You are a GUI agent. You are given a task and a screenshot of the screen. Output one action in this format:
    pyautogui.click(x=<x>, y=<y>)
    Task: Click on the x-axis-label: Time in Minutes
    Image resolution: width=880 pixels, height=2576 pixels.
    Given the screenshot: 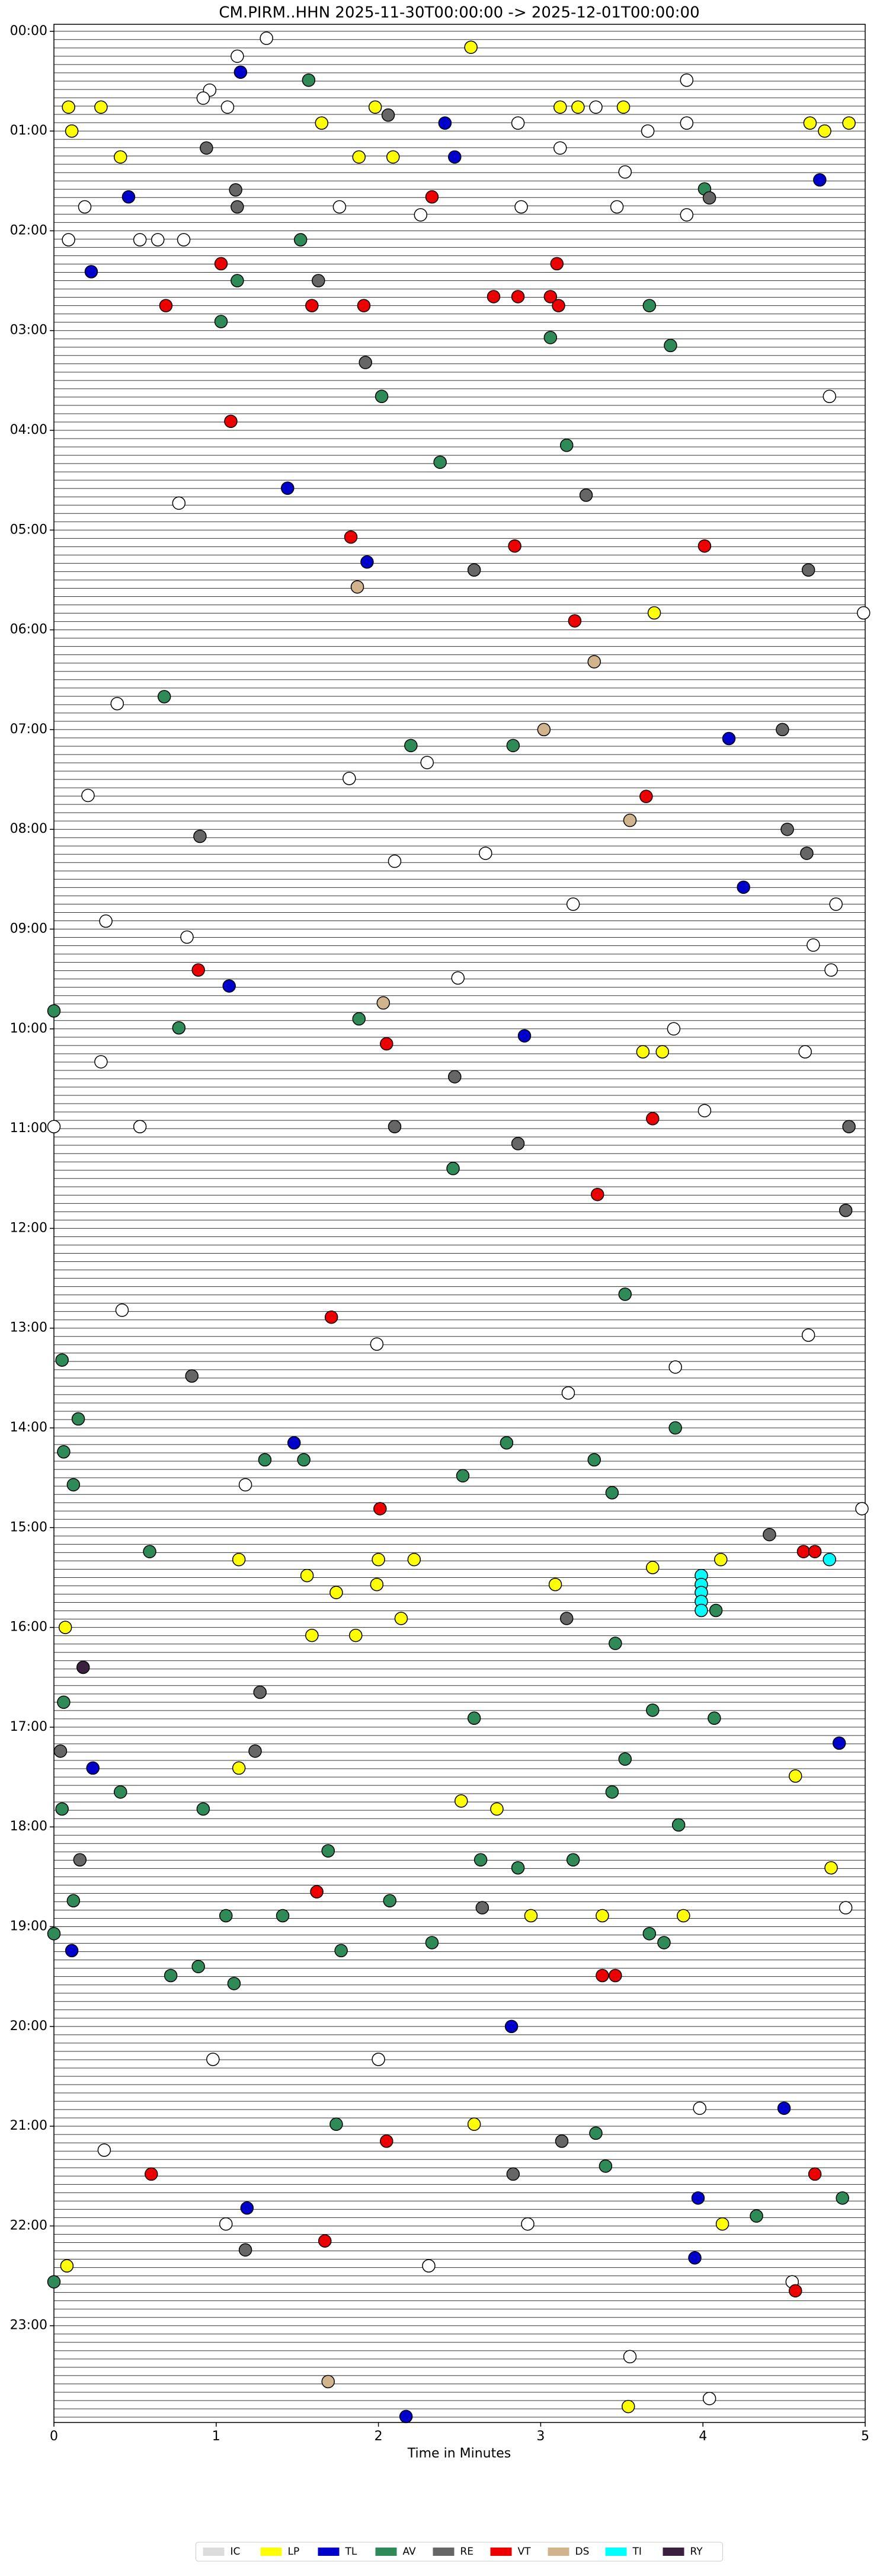 What is the action you would take?
    pyautogui.click(x=459, y=2453)
    